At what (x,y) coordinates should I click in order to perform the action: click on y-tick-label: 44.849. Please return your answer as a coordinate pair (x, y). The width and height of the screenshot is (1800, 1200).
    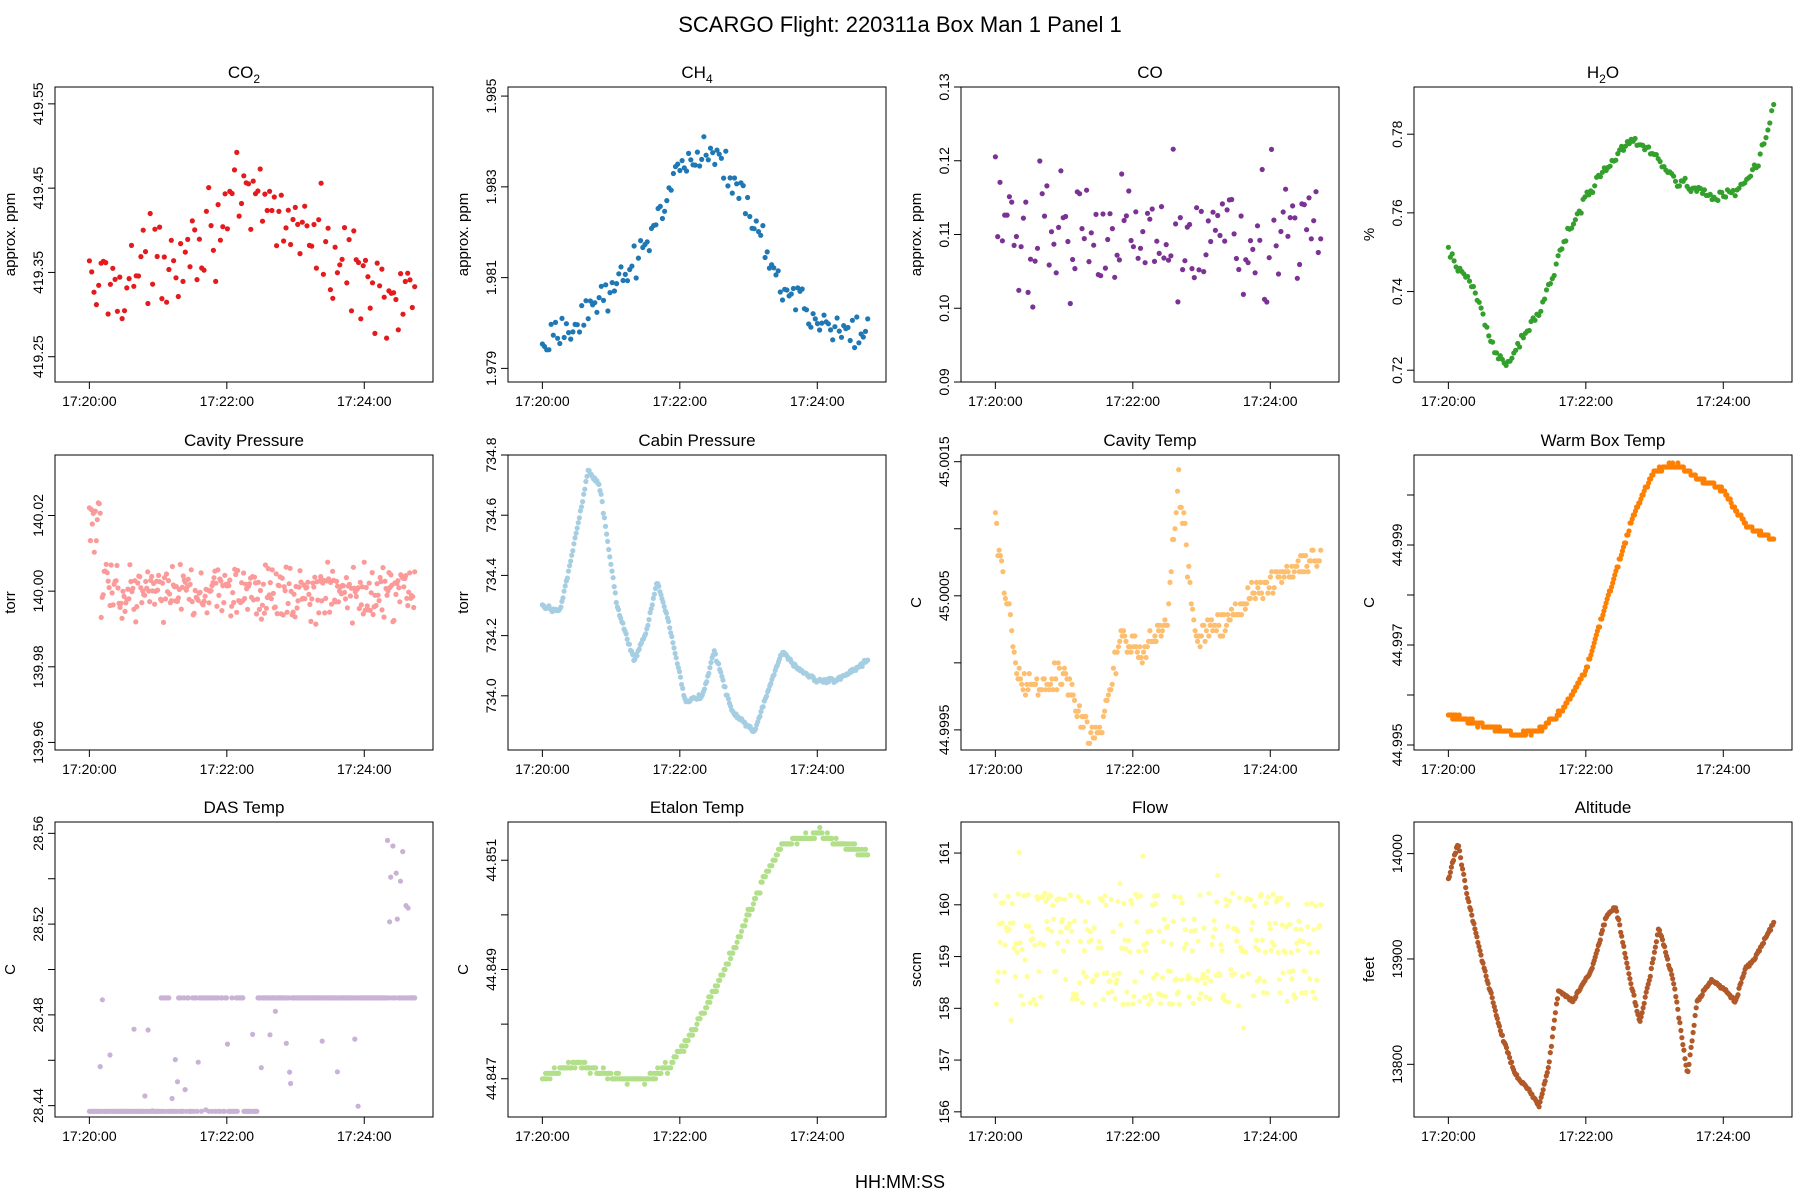
    Looking at the image, I should click on (491, 969).